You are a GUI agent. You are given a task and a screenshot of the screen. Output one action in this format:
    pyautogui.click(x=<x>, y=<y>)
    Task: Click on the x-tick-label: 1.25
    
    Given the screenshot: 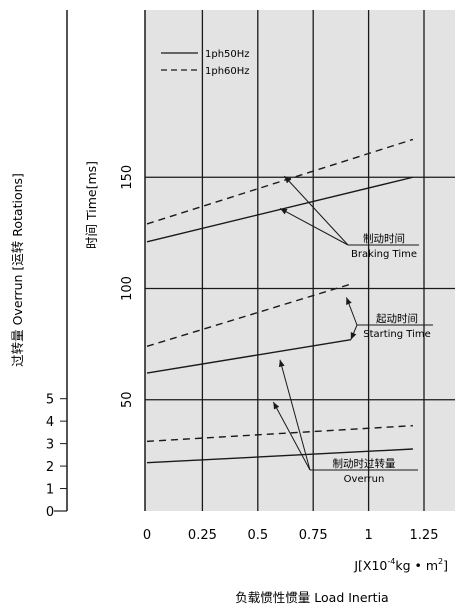 What is the action you would take?
    pyautogui.click(x=424, y=535)
    